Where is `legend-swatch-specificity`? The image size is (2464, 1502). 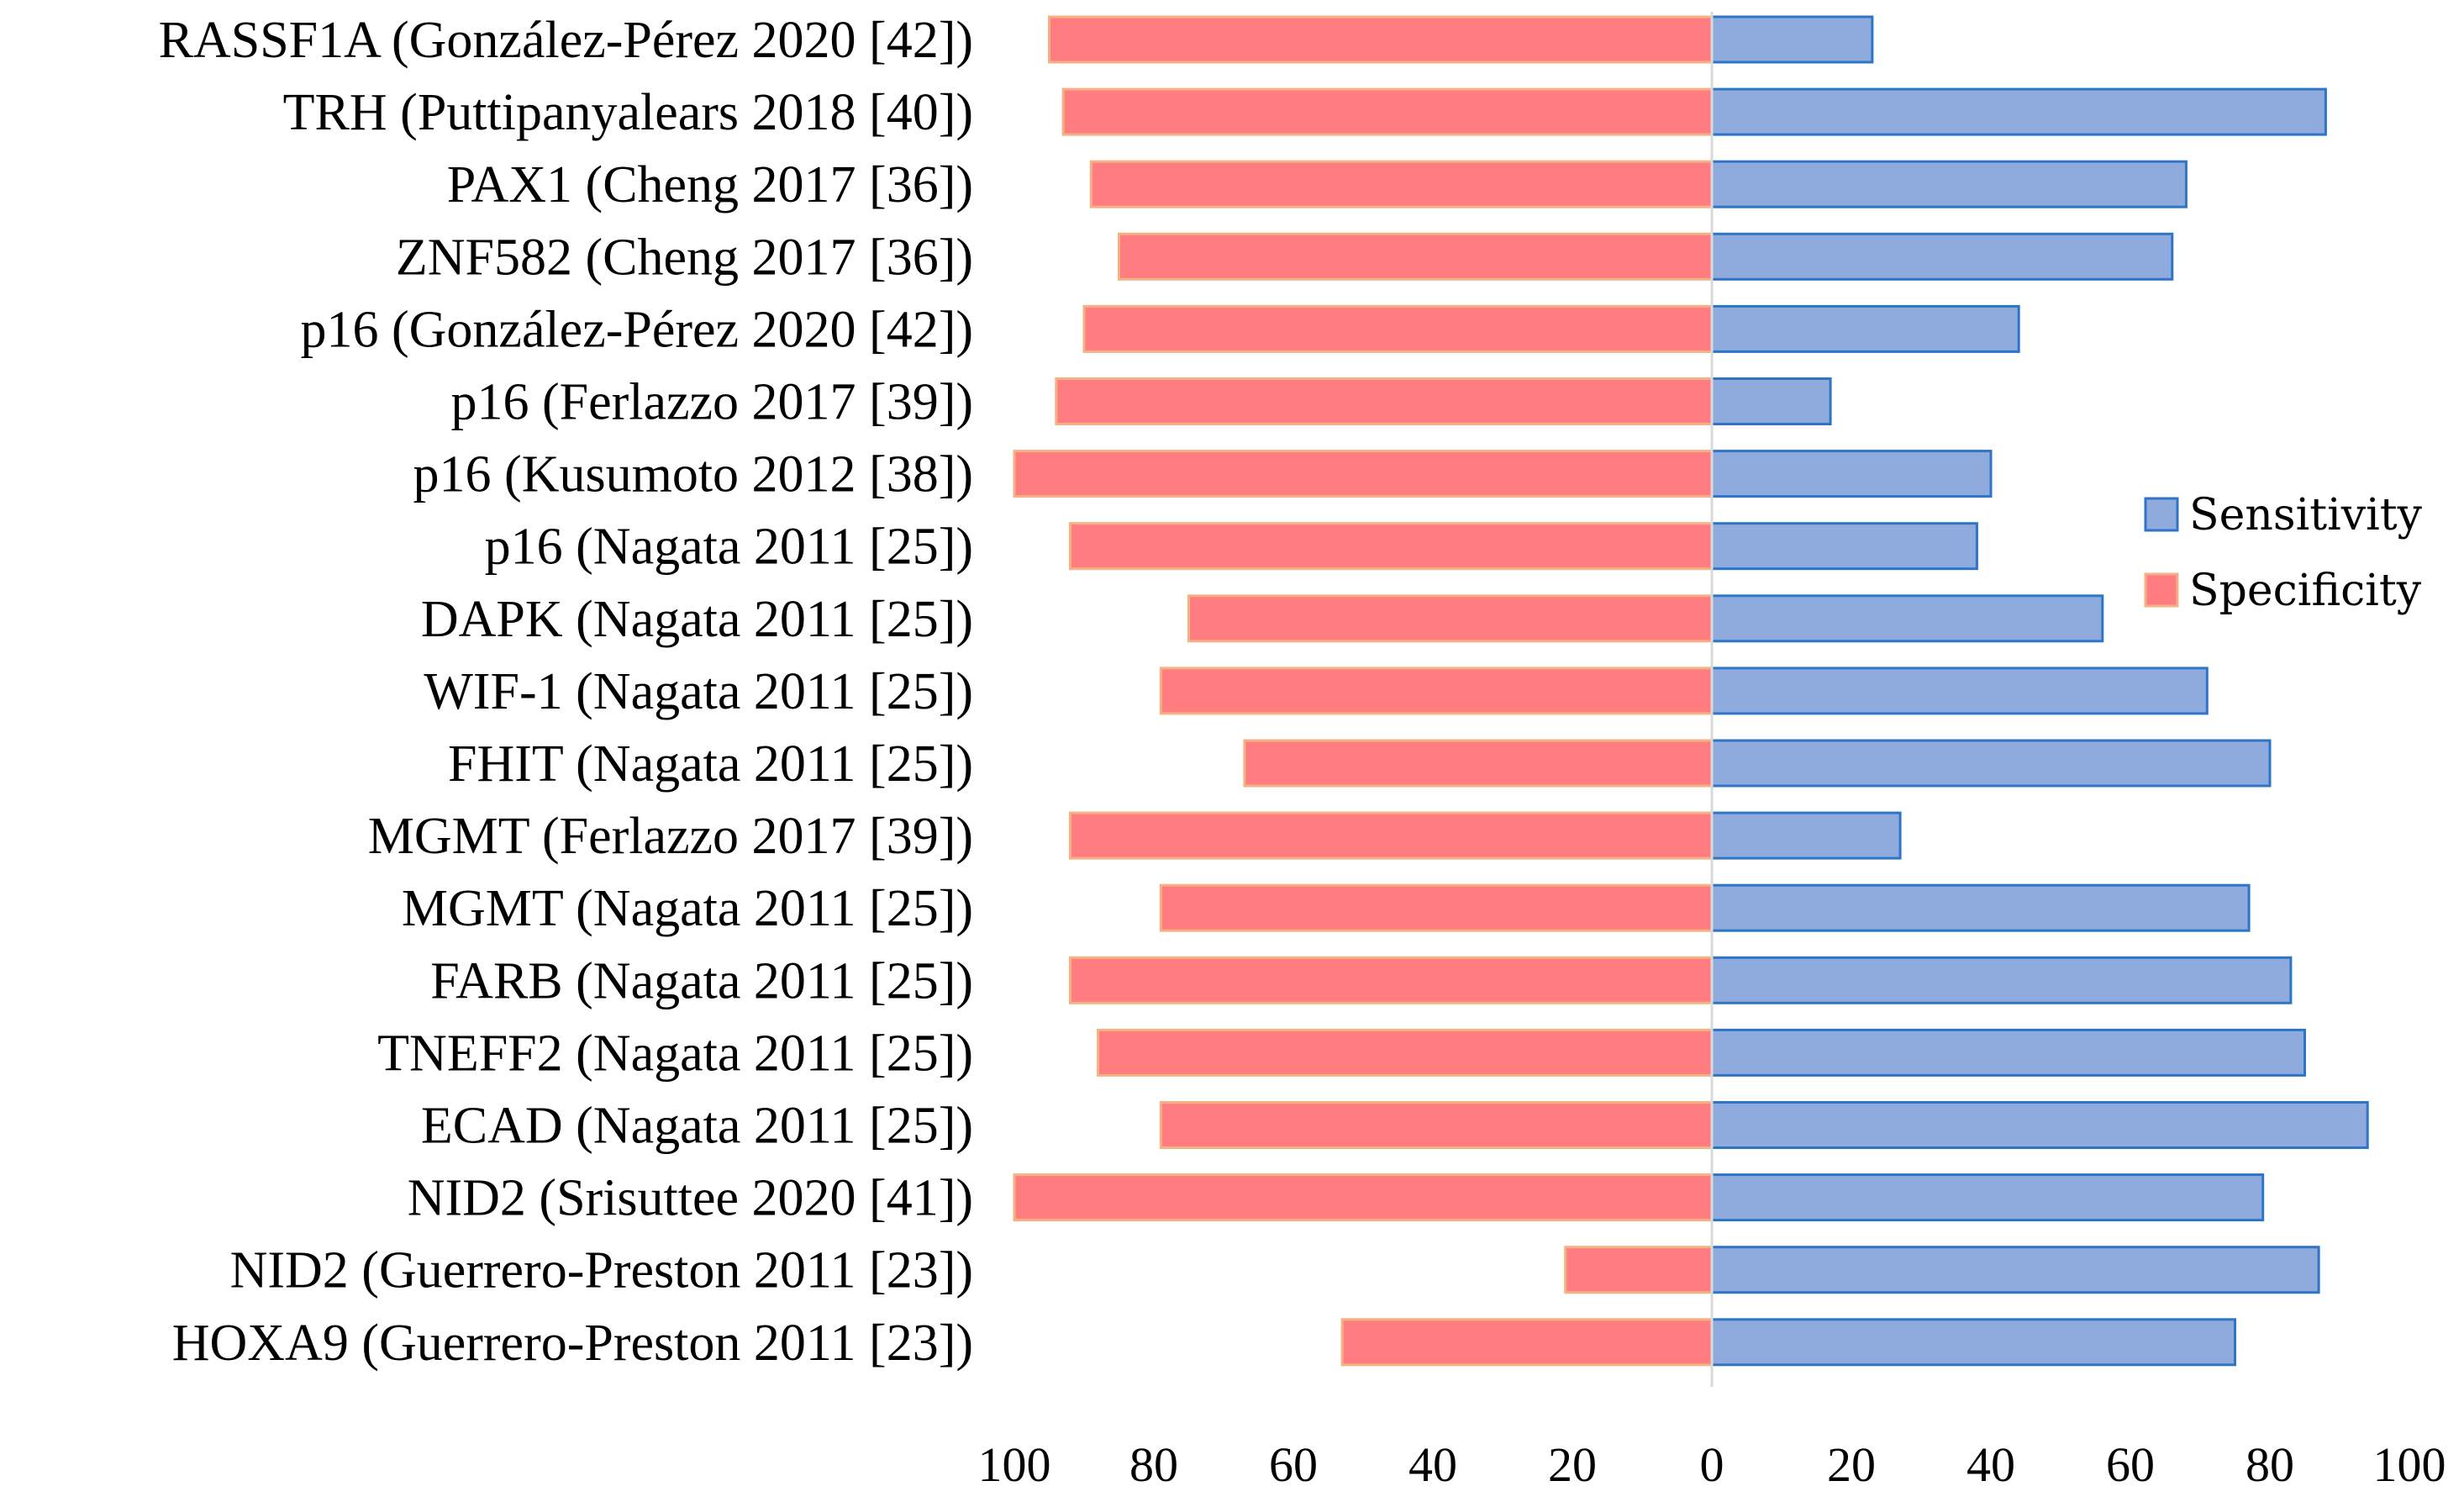 legend-swatch-specificity is located at coordinates (2161, 590).